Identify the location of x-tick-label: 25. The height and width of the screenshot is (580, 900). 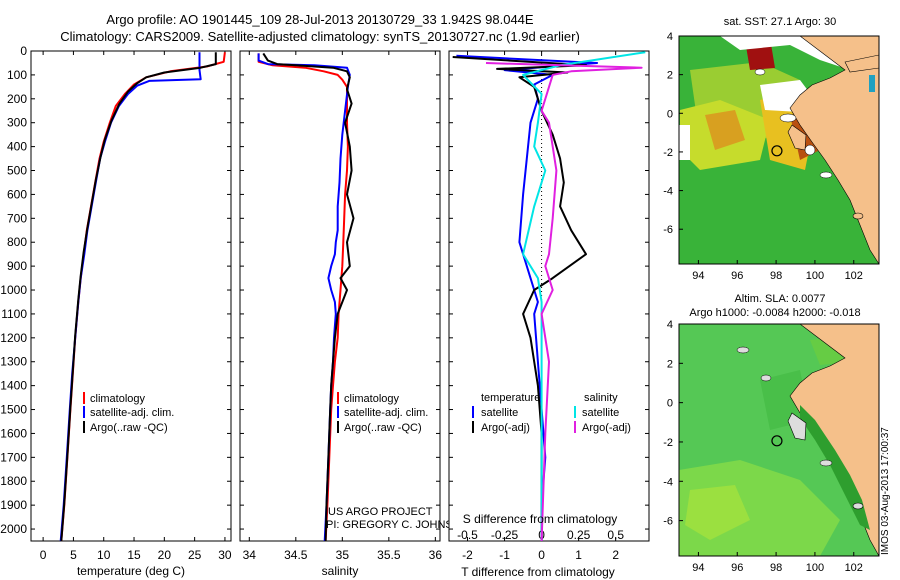
(195, 555).